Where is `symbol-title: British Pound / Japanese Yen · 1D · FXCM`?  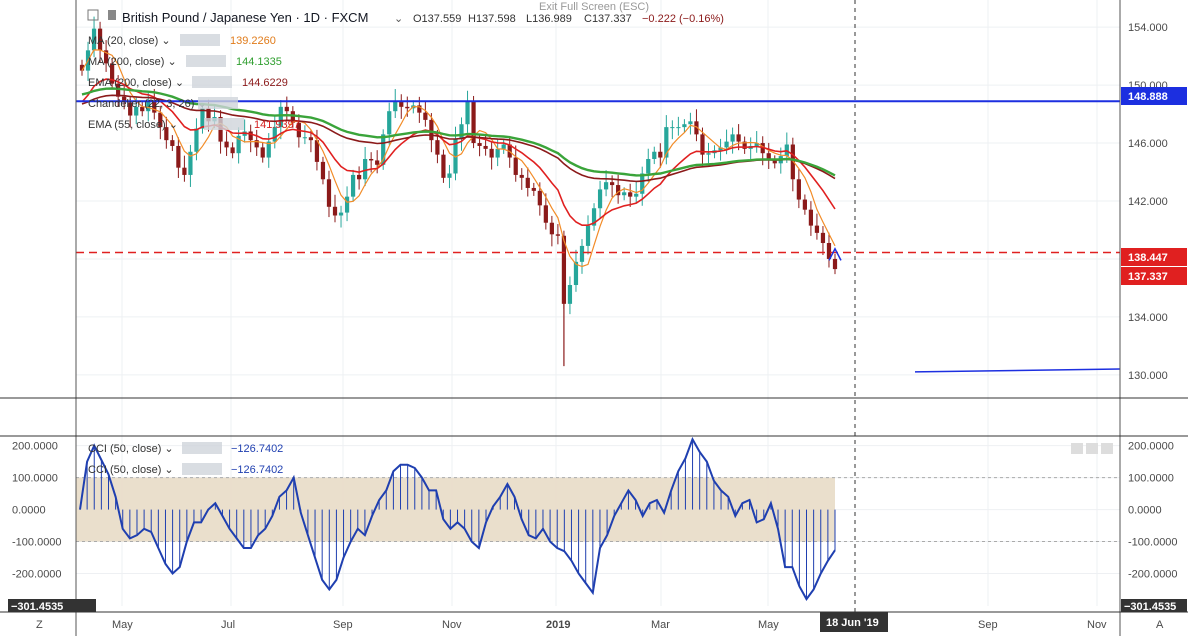
symbol-title: British Pound / Japanese Yen · 1D · FXCM is located at coordinates (245, 17).